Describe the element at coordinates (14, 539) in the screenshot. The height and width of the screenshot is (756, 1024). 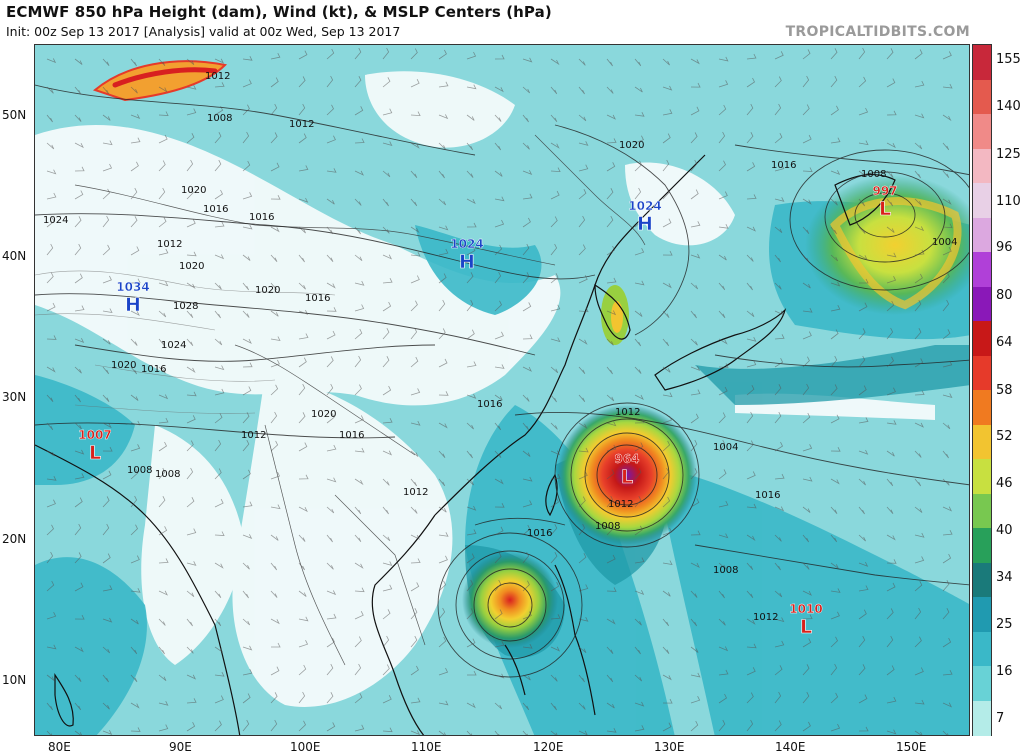
I see `lat-label-20n: 20N` at that location.